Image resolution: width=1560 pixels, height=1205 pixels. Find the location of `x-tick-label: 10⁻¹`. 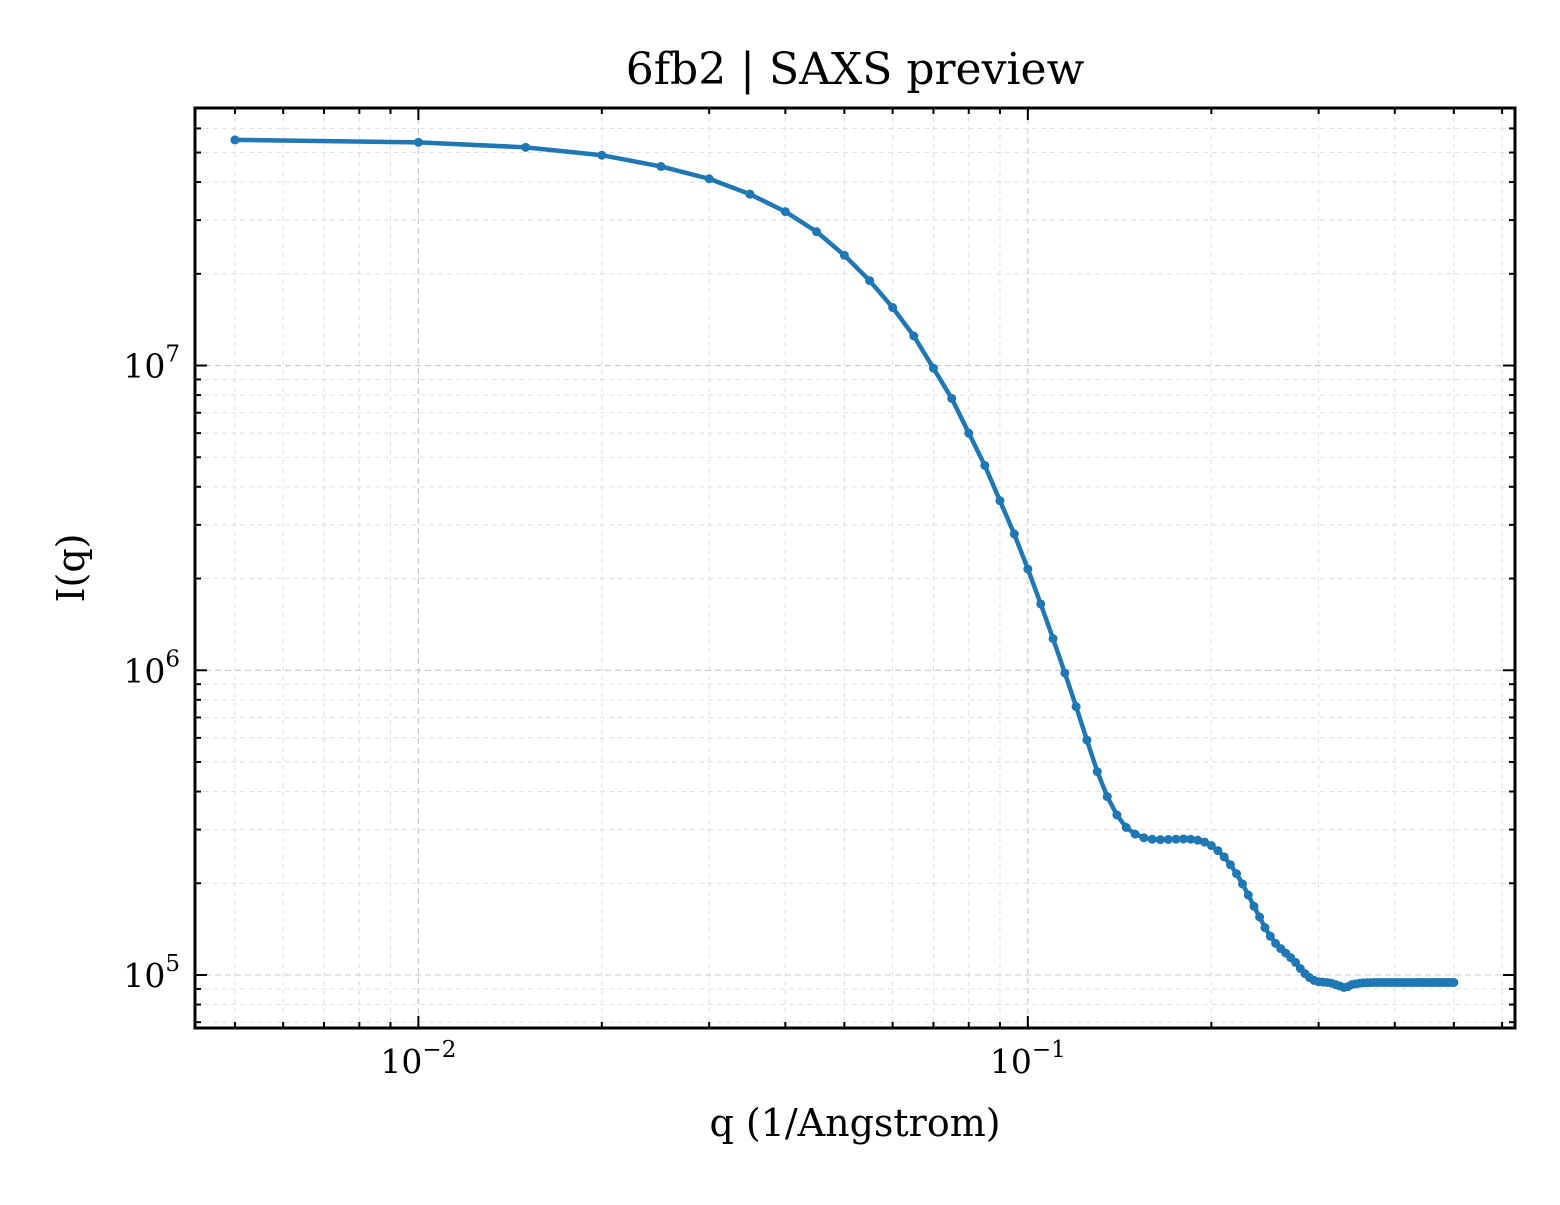

x-tick-label: 10⁻¹ is located at coordinates (1028, 1059).